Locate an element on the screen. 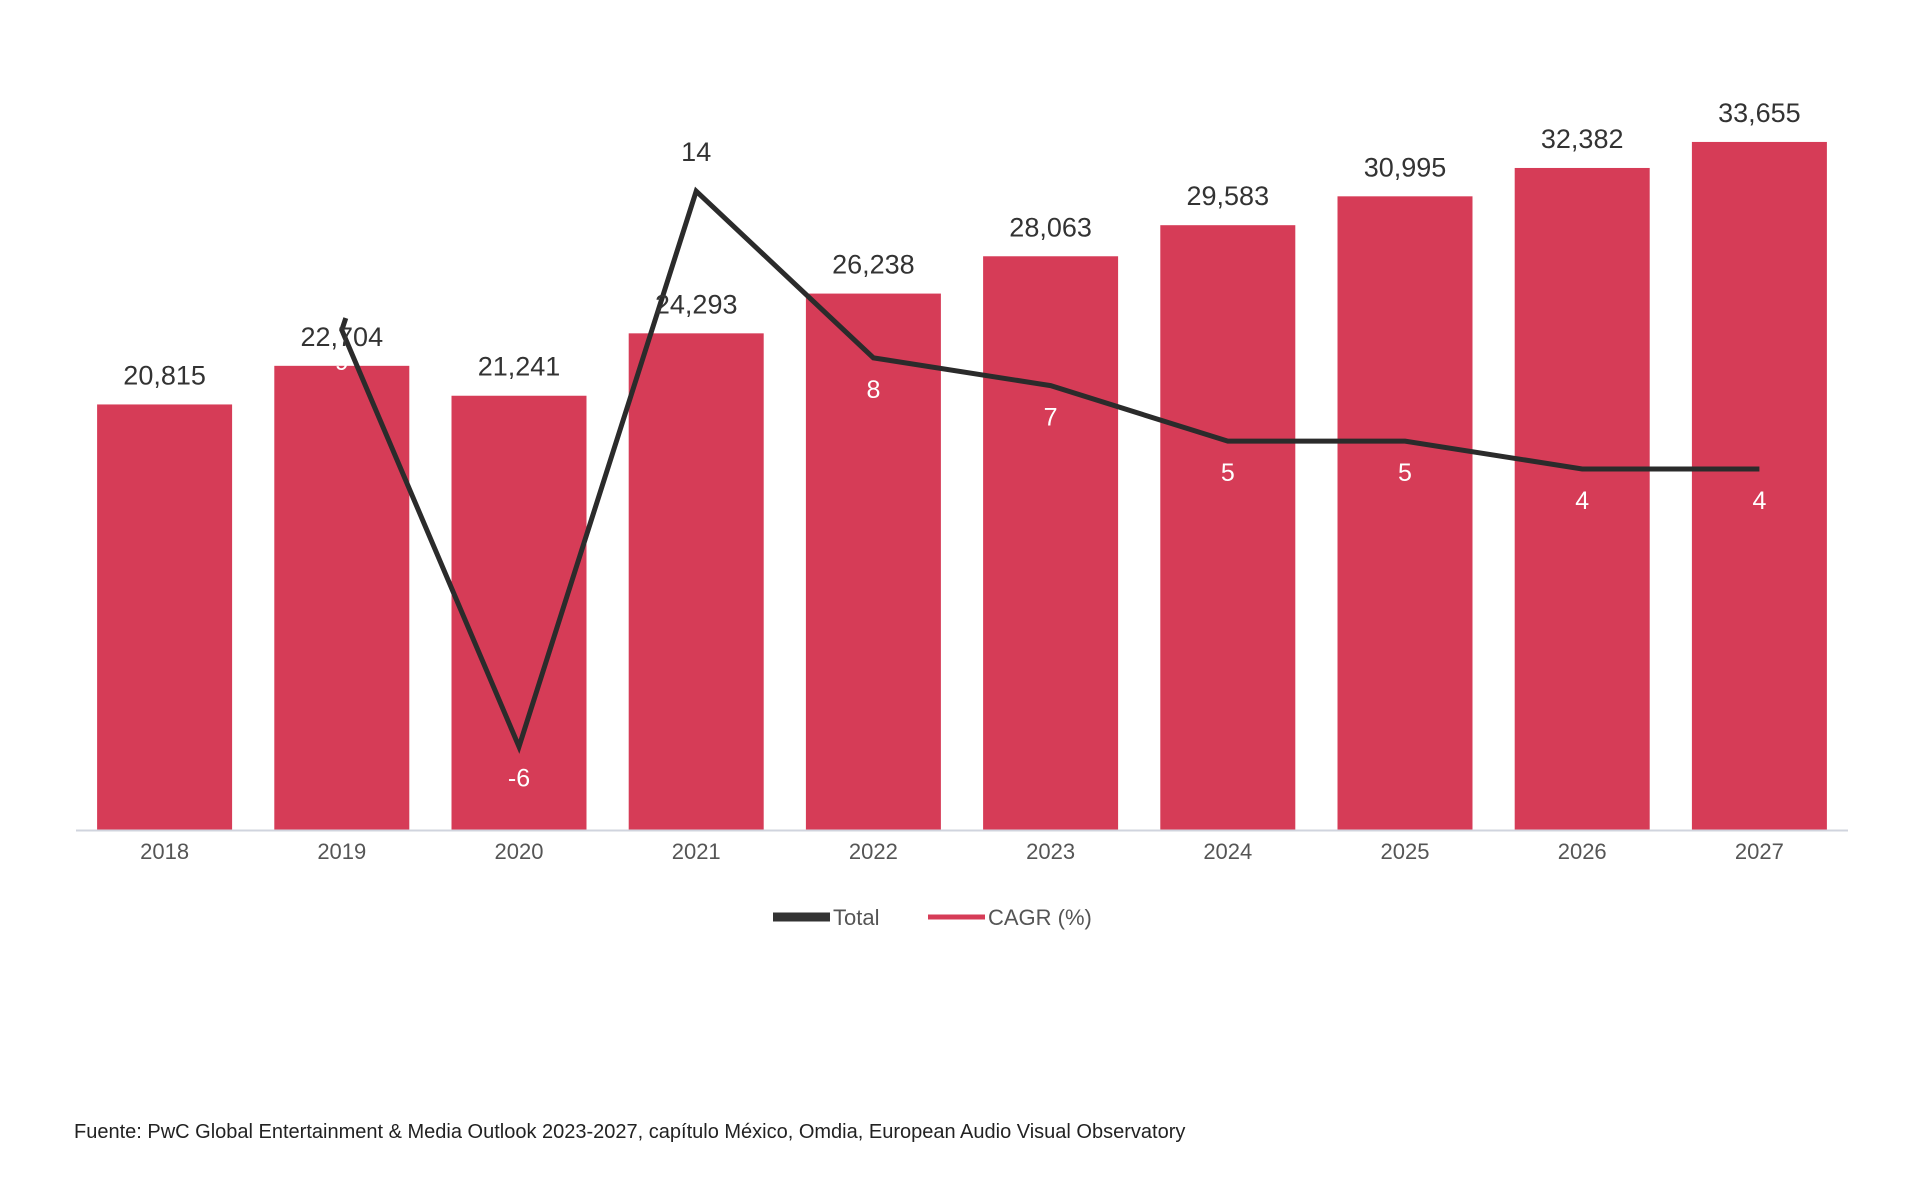  cagr-label-2019: 9 is located at coordinates (342, 362).